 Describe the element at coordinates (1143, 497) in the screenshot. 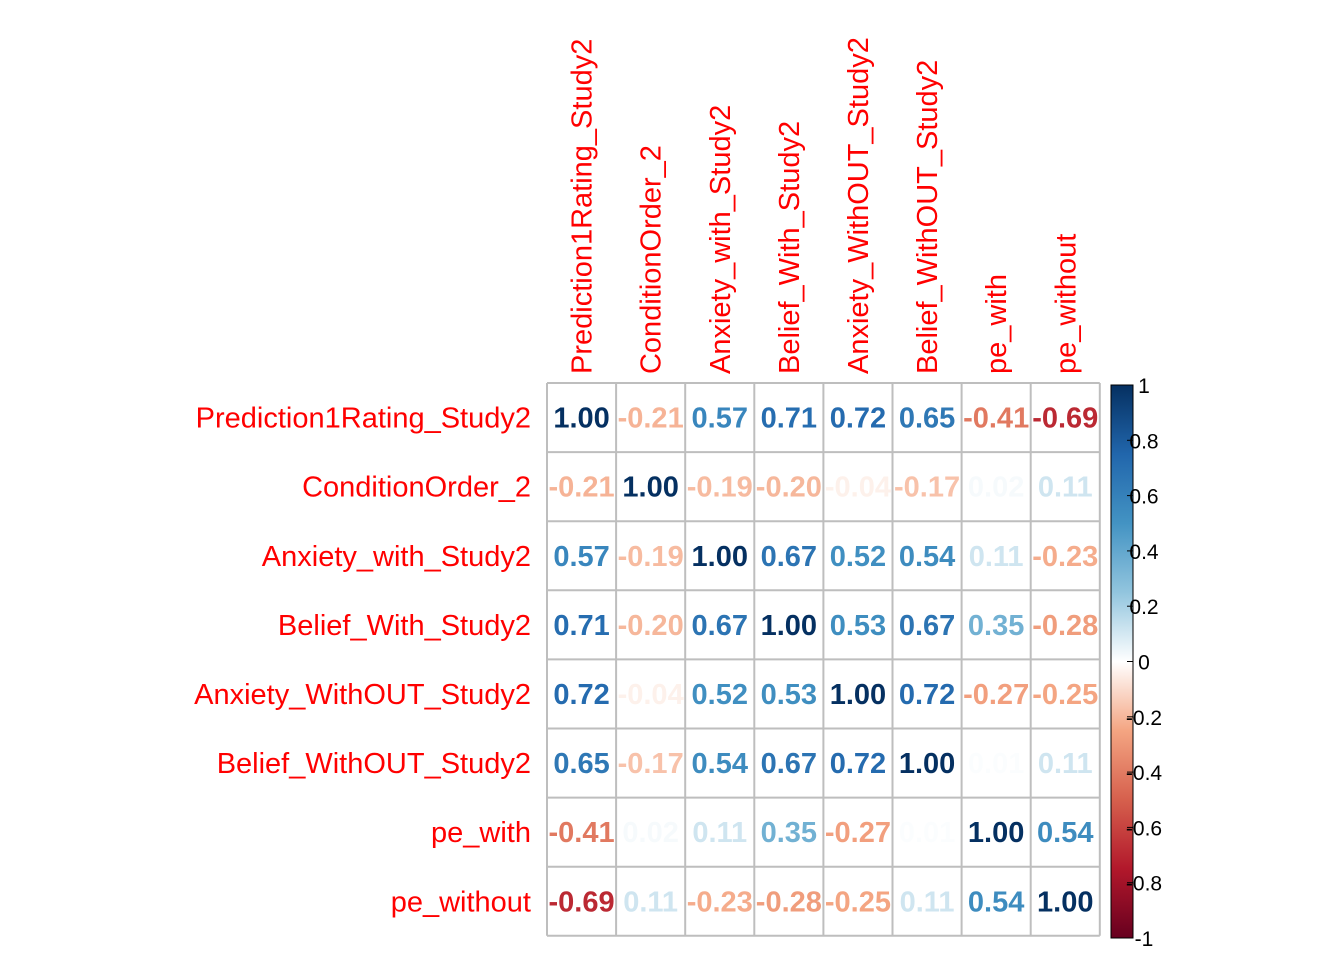

I see `colorbar-tick-label: 0.6` at that location.